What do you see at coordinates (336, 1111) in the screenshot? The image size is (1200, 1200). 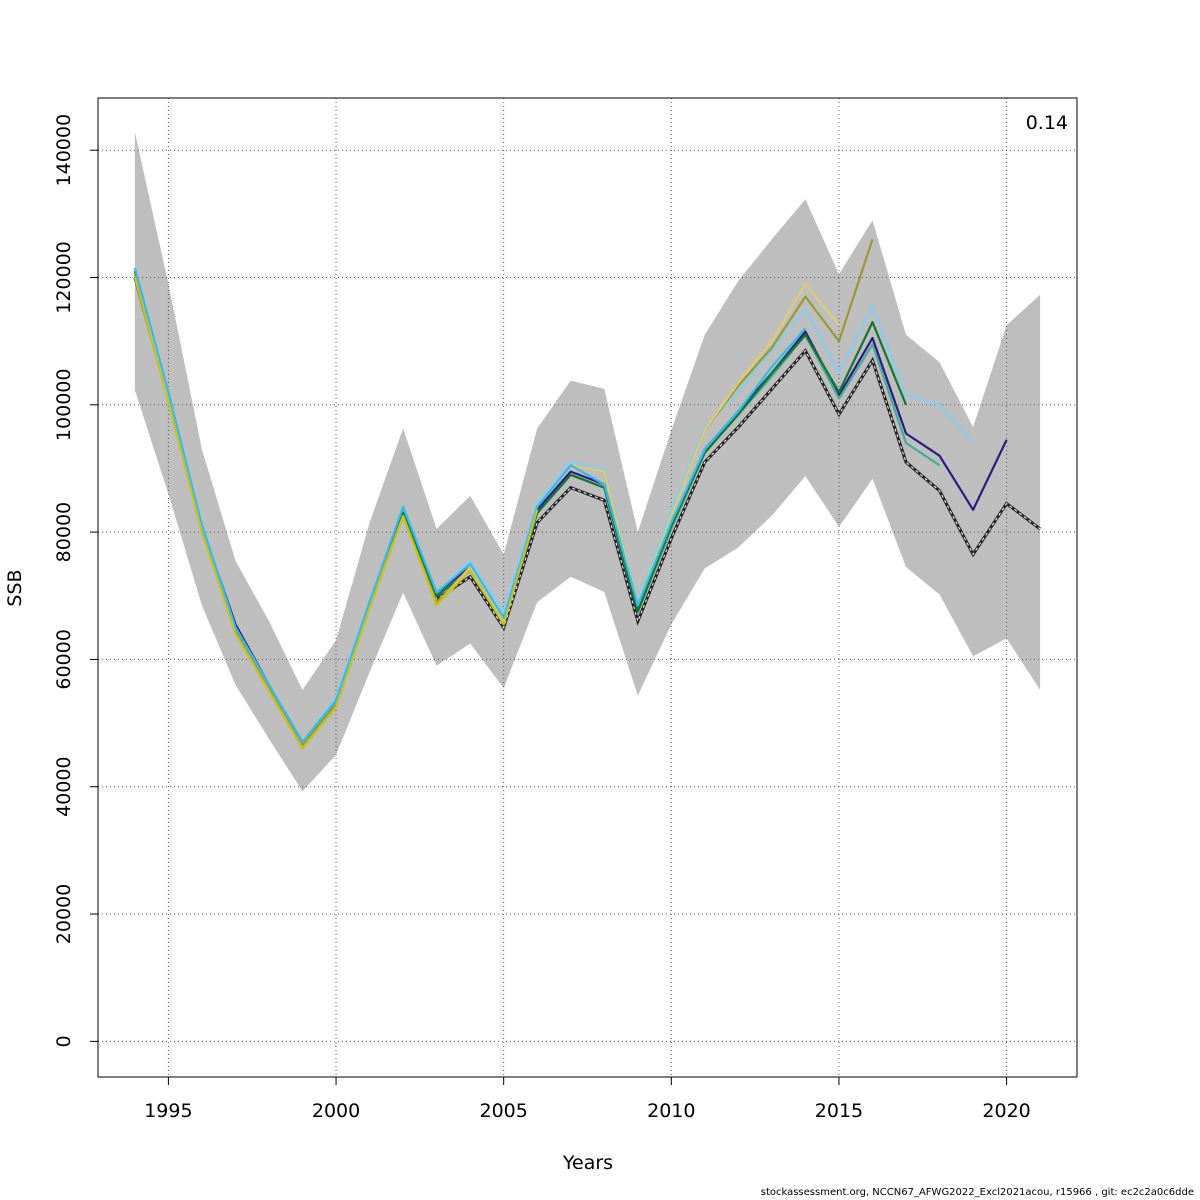 I see `x-tick-label: 2000` at bounding box center [336, 1111].